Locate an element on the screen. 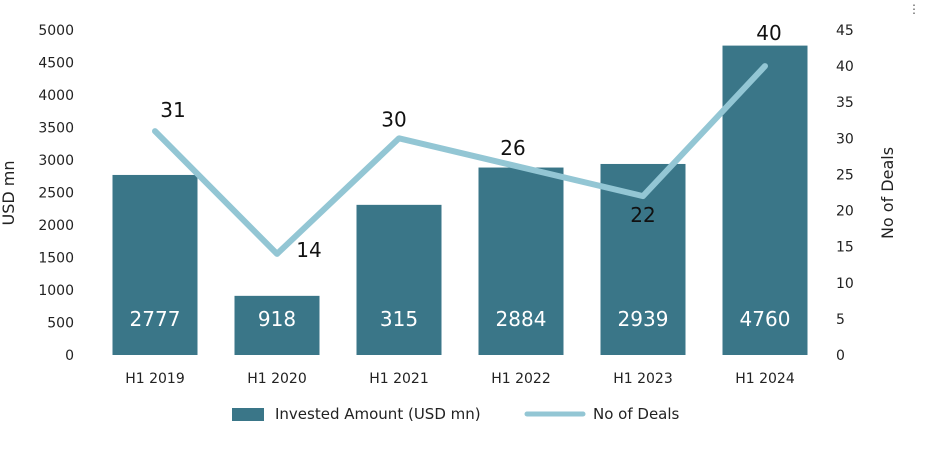 This screenshot has width=925, height=450. y-tick-label: 3000 is located at coordinates (56, 161).